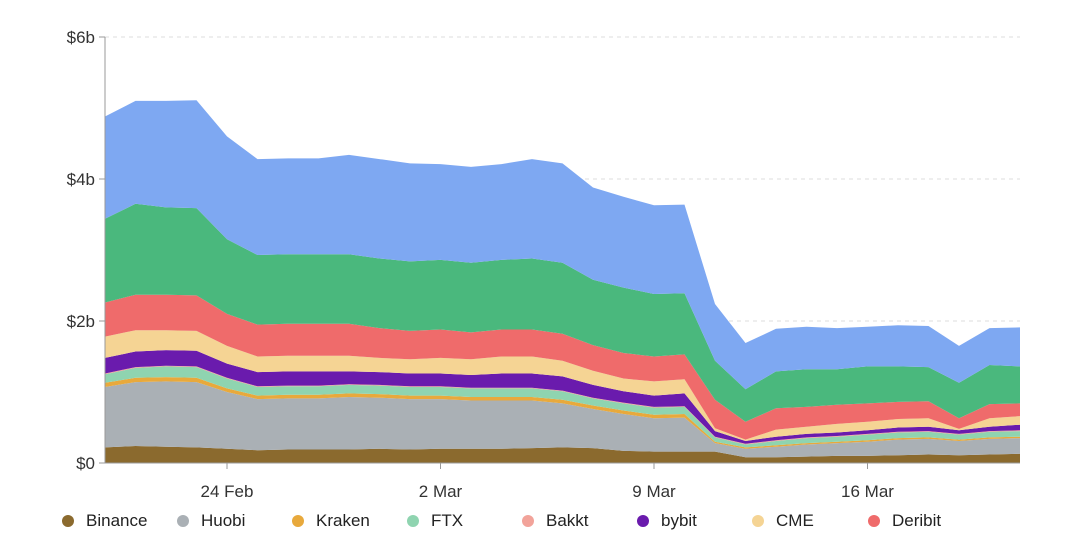  Describe the element at coordinates (562, 413) in the screenshot. I see `area-series-kraken` at that location.